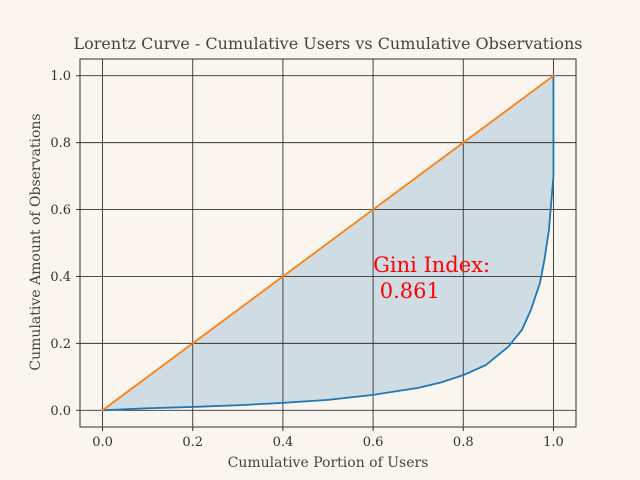 The height and width of the screenshot is (480, 640). Describe the element at coordinates (60, 210) in the screenshot. I see `y-tick-label-3: 0.6` at that location.